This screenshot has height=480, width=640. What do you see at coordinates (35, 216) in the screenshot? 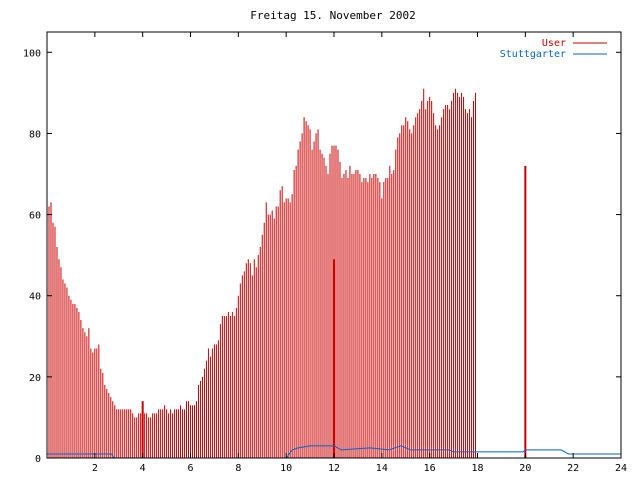
I see `y-tick-label: 60` at bounding box center [35, 216].